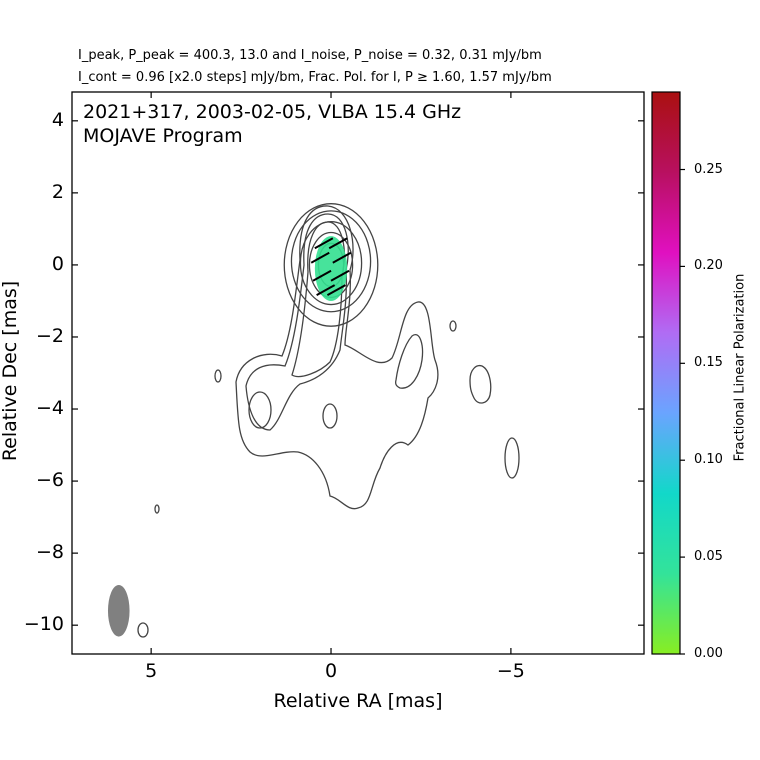 This screenshot has width=760, height=760. I want to click on contour-blob-small2, so click(453, 326).